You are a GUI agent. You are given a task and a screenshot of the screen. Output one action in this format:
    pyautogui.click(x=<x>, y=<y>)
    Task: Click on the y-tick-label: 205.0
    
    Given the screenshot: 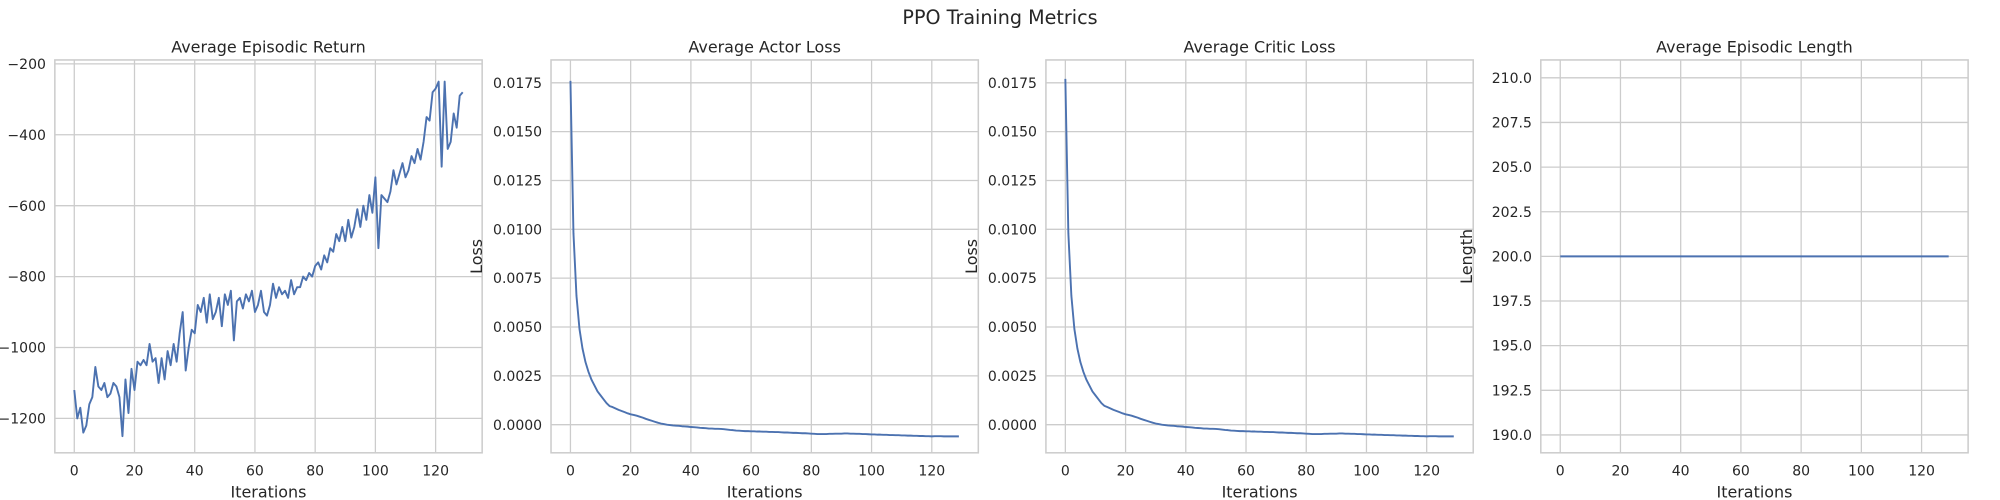 What is the action you would take?
    pyautogui.click(x=1512, y=168)
    